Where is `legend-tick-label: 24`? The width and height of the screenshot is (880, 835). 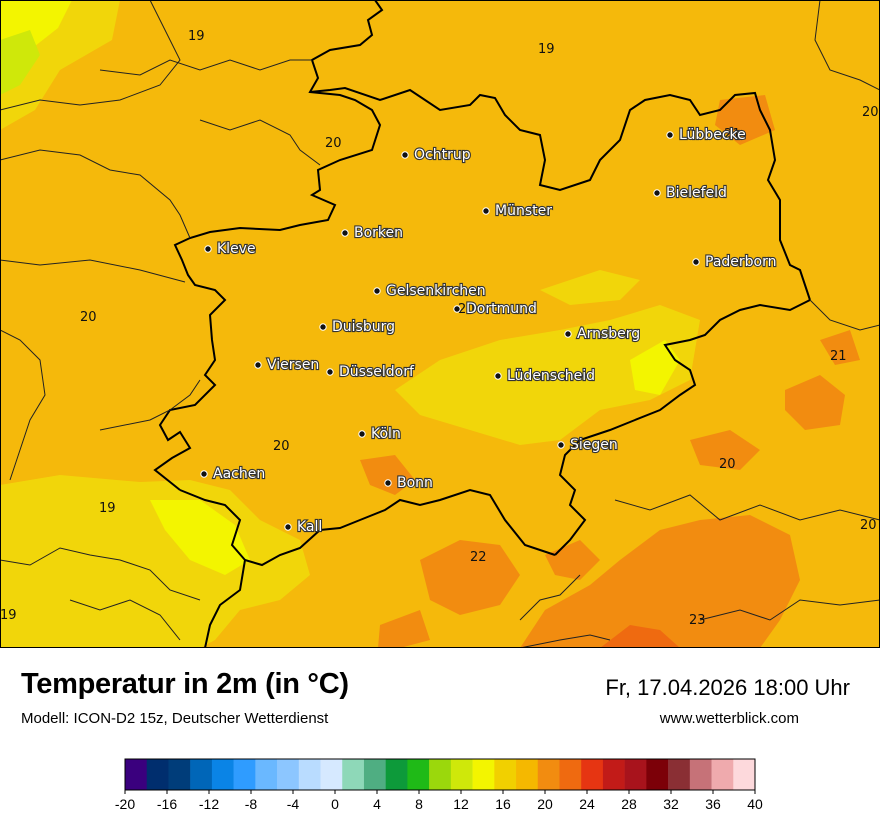 legend-tick-label: 24 is located at coordinates (587, 804).